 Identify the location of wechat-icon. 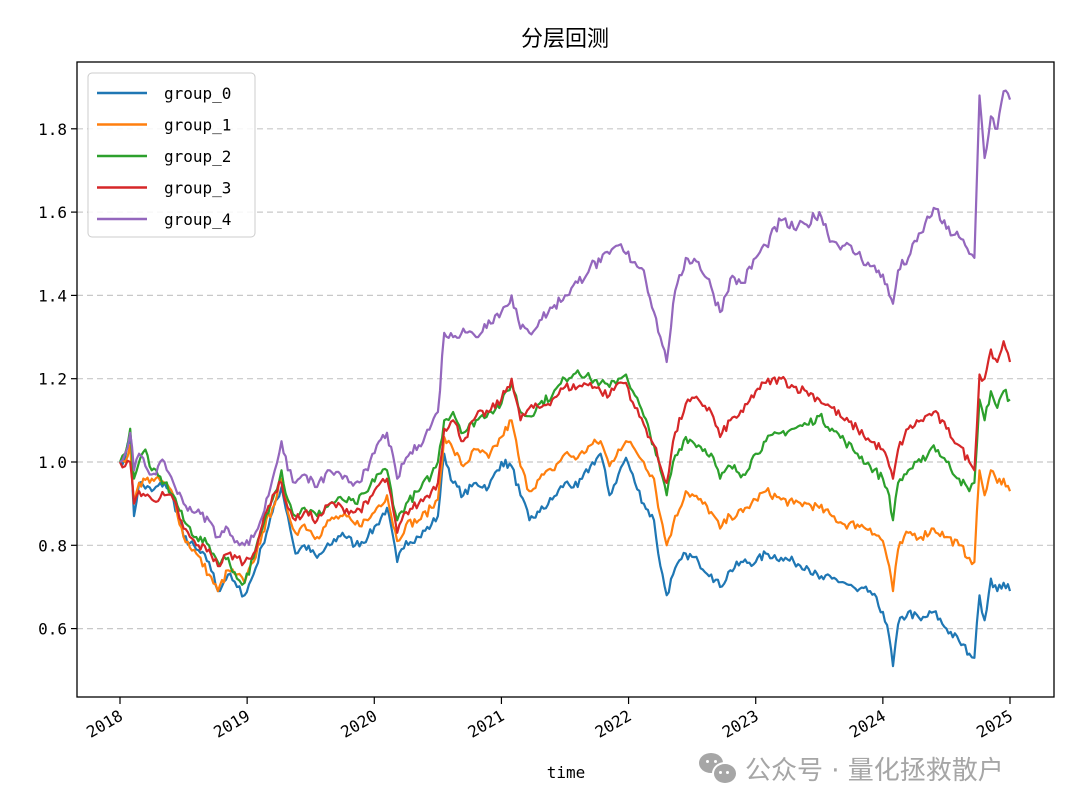
(717, 768).